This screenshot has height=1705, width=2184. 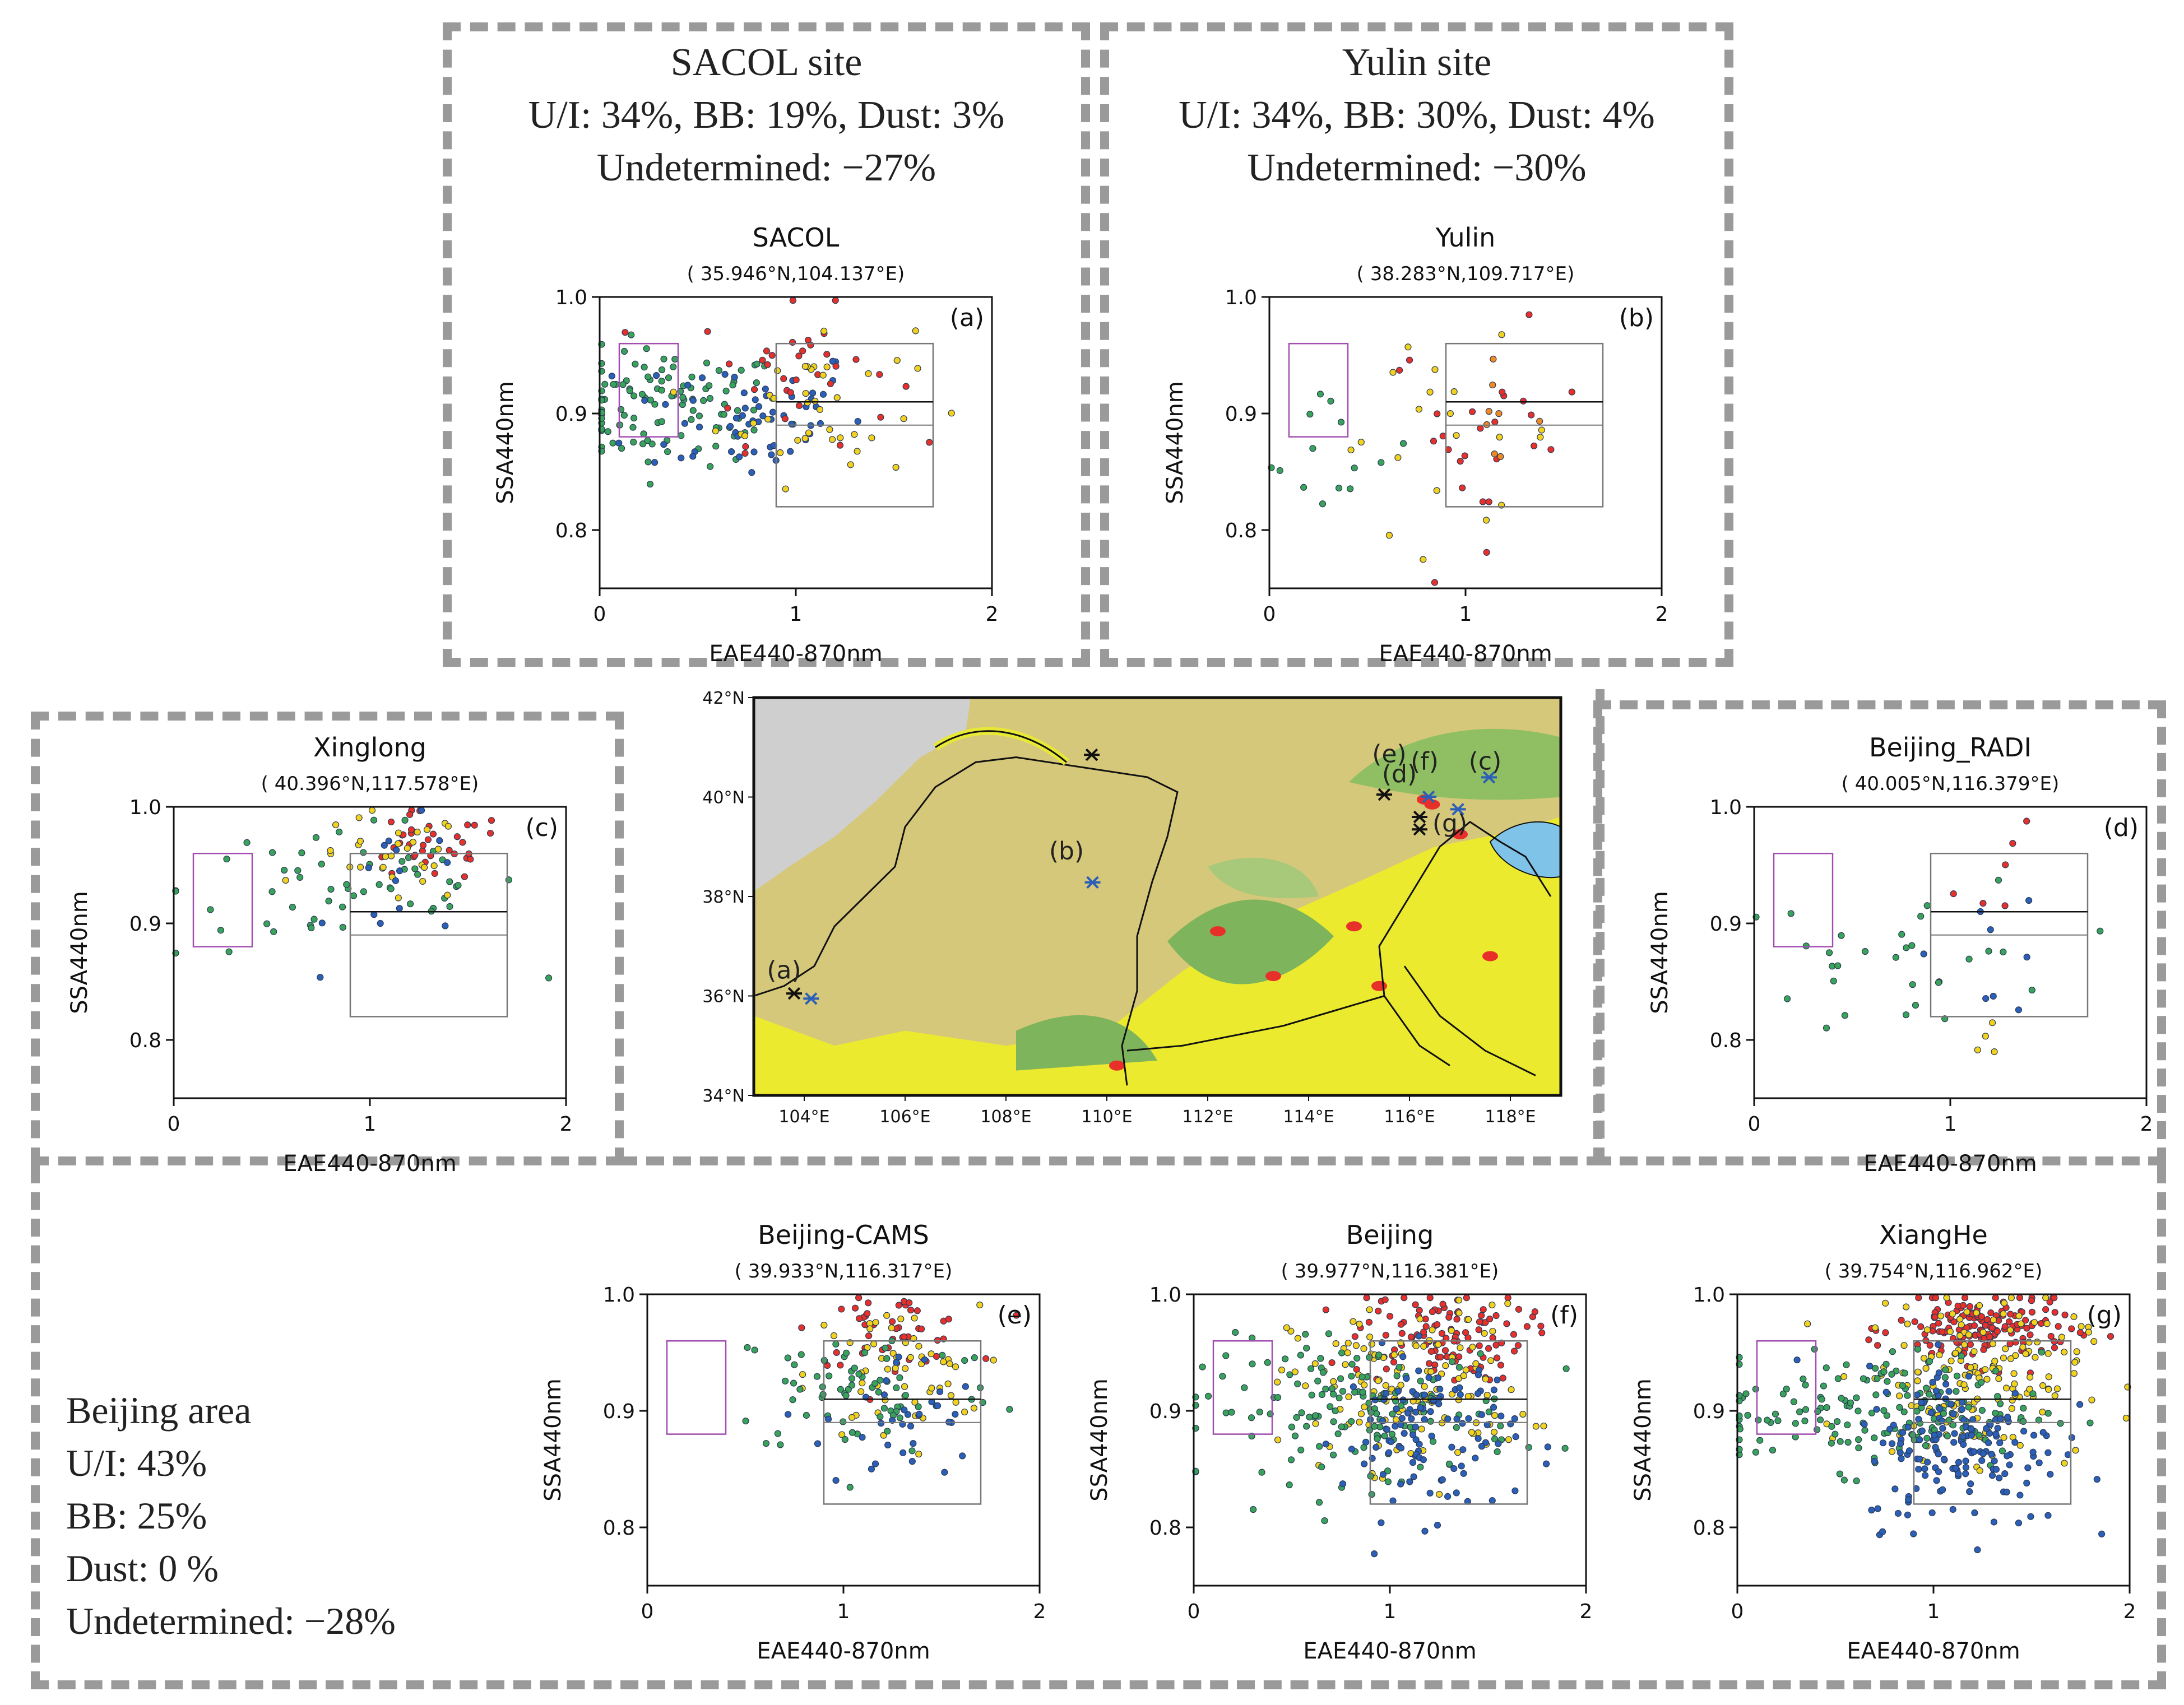 What do you see at coordinates (1093, 882) in the screenshot?
I see `site-marker-blue` at bounding box center [1093, 882].